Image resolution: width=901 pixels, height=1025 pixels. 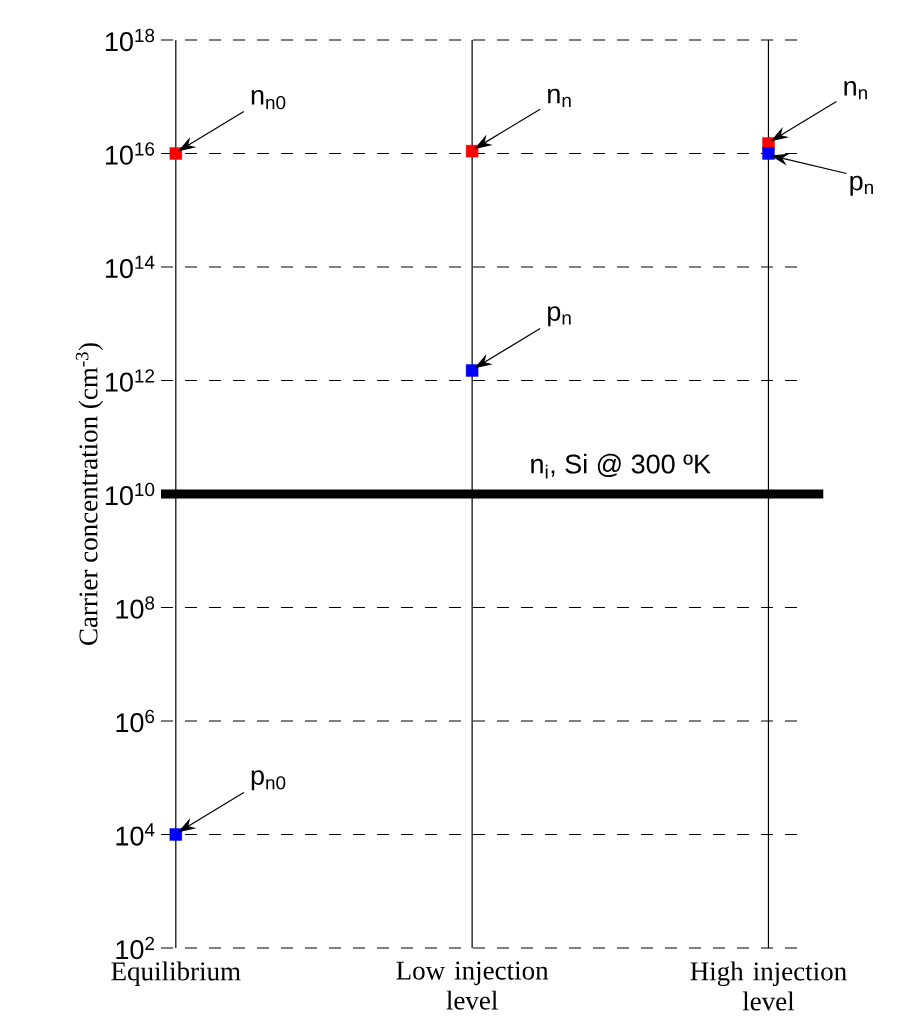 I want to click on text: n$_{n}$, so click(x=855, y=90).